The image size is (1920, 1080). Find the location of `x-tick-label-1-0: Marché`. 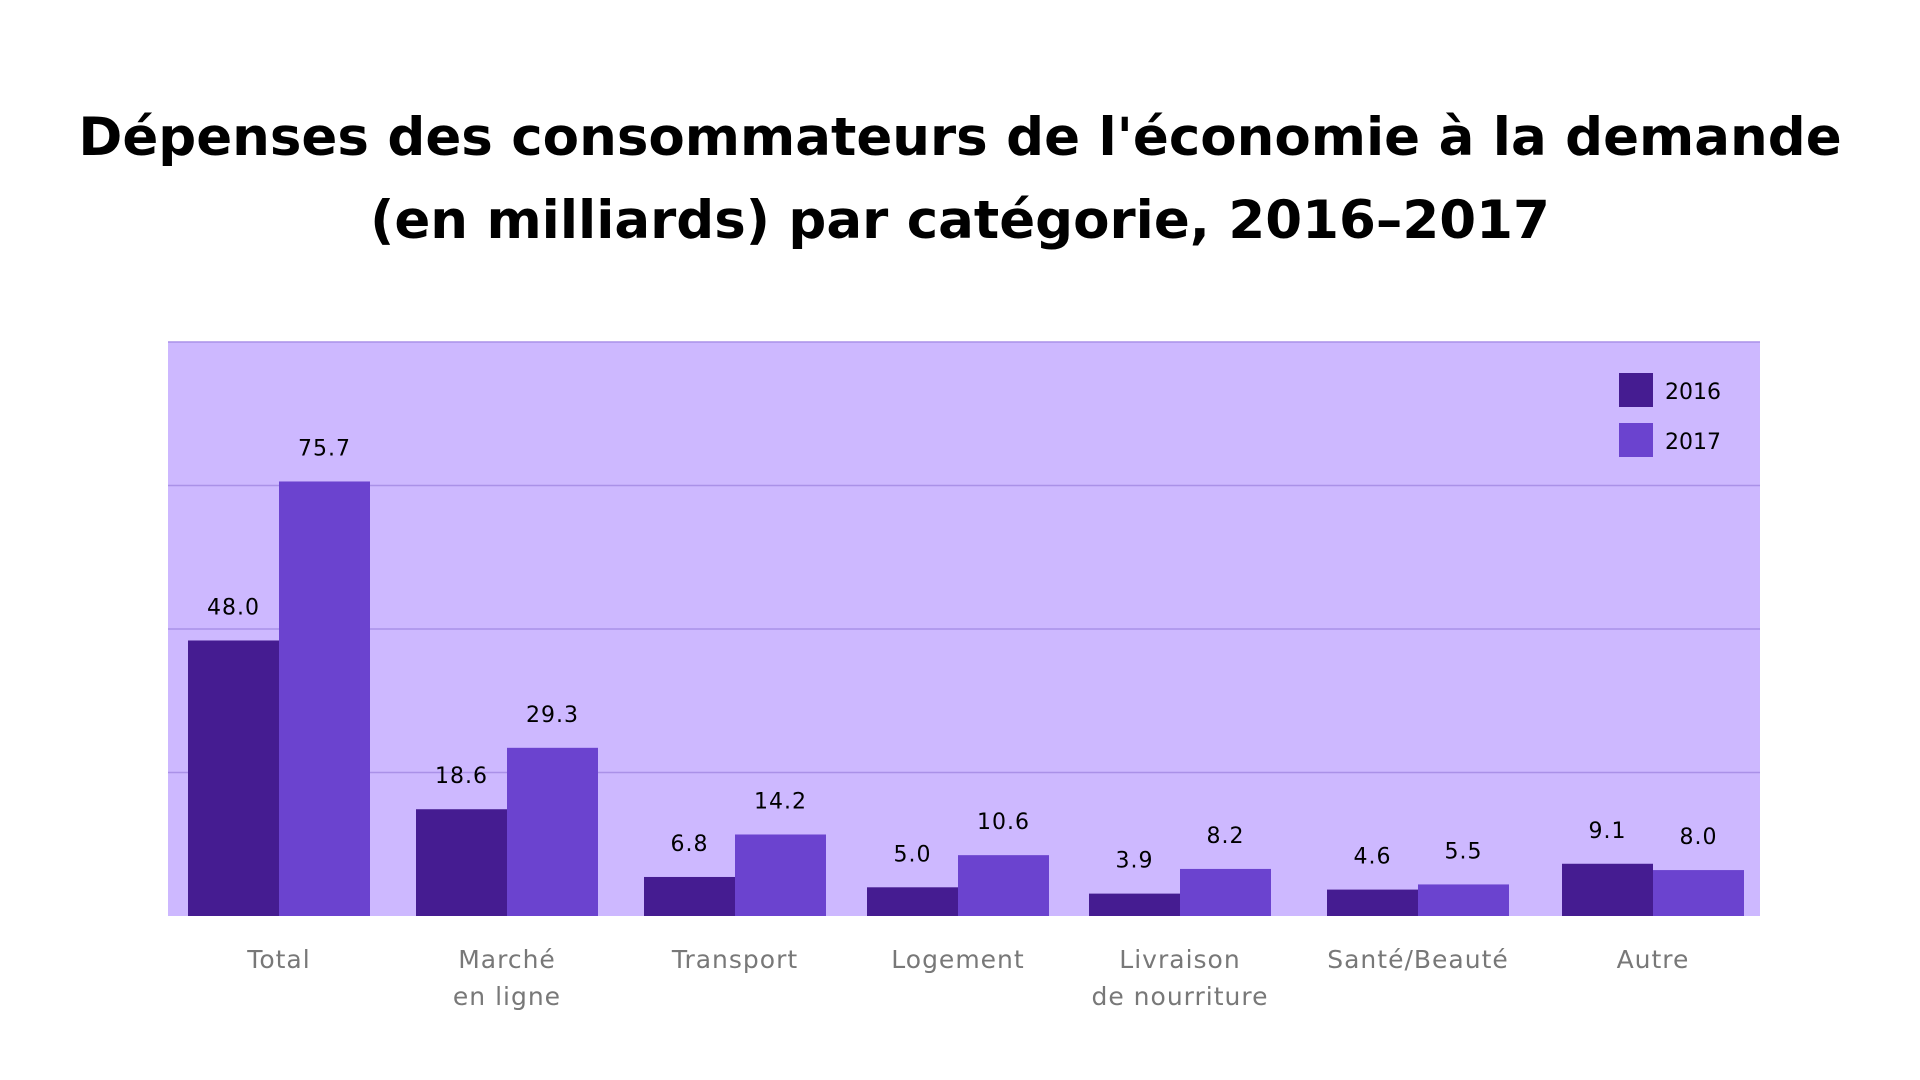

x-tick-label-1-0: Marché is located at coordinates (507, 959).